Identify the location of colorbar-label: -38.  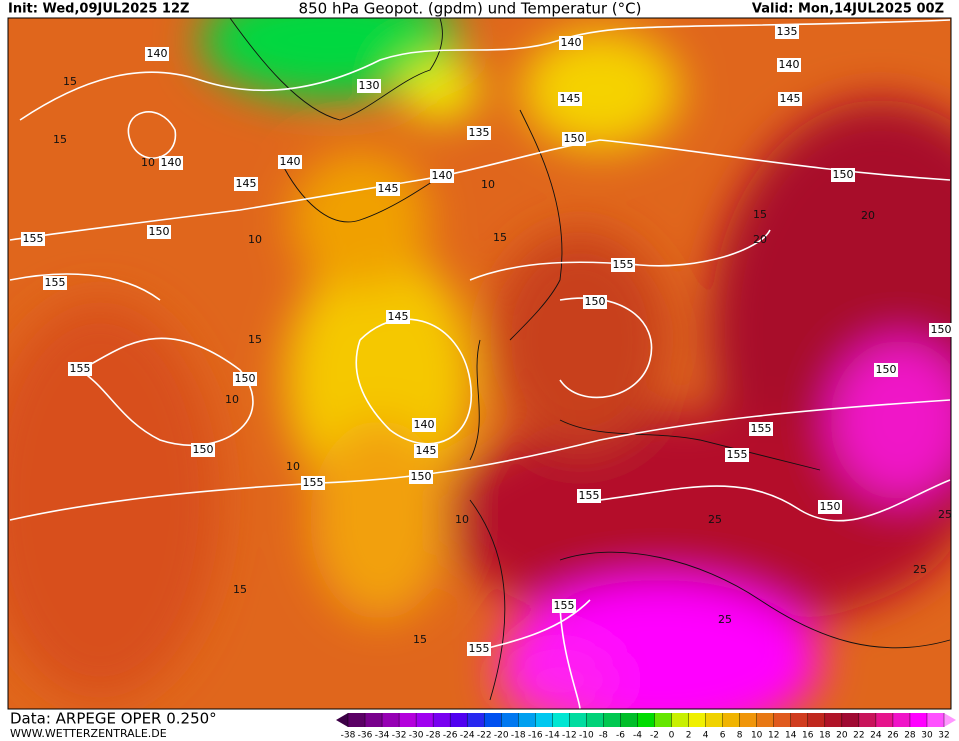
(348, 736).